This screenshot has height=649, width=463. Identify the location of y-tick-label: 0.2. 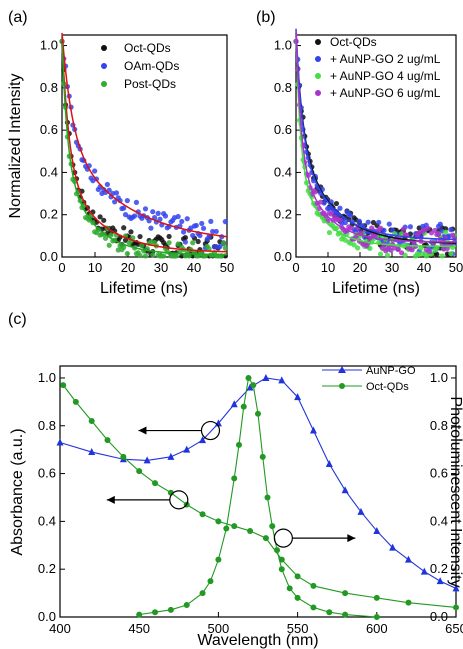
(49, 214).